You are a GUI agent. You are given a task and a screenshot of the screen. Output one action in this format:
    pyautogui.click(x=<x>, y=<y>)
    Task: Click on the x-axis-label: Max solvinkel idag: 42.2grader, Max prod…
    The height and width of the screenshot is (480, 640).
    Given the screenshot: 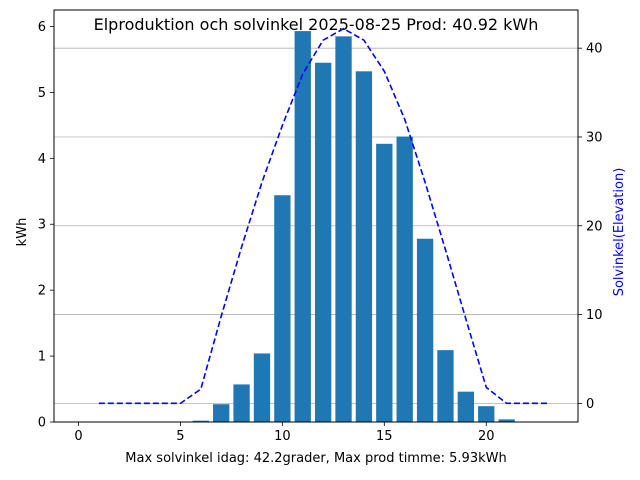 What is the action you would take?
    pyautogui.click(x=315, y=458)
    